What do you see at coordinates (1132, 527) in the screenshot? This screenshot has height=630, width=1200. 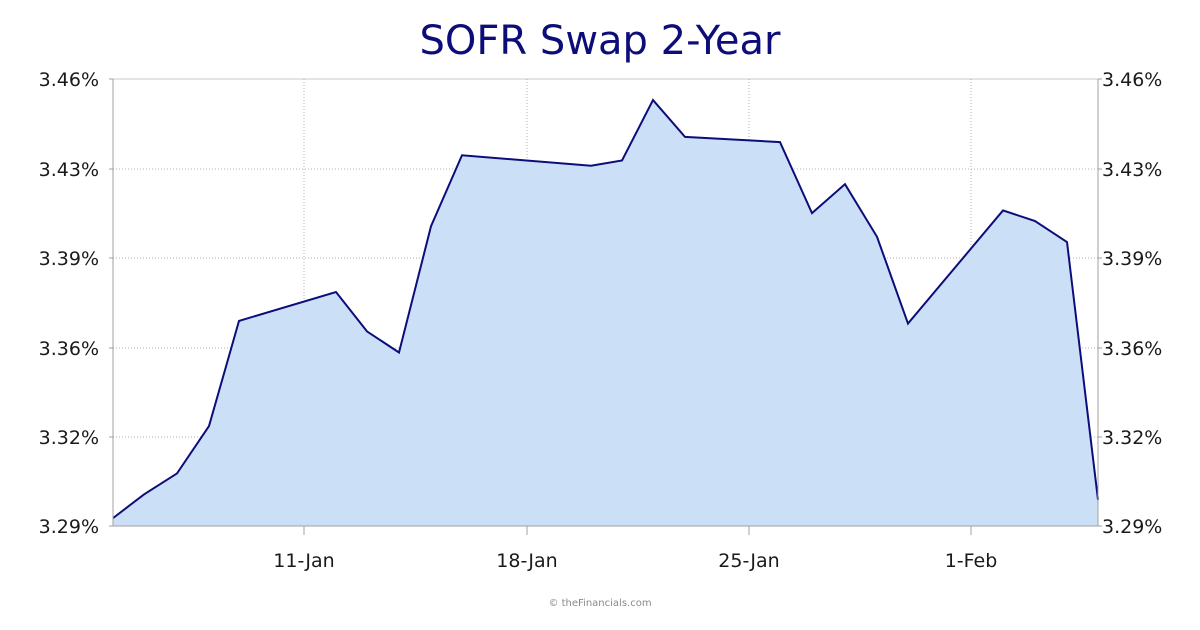 I see `y-tick-label-right: 3.29%` at bounding box center [1132, 527].